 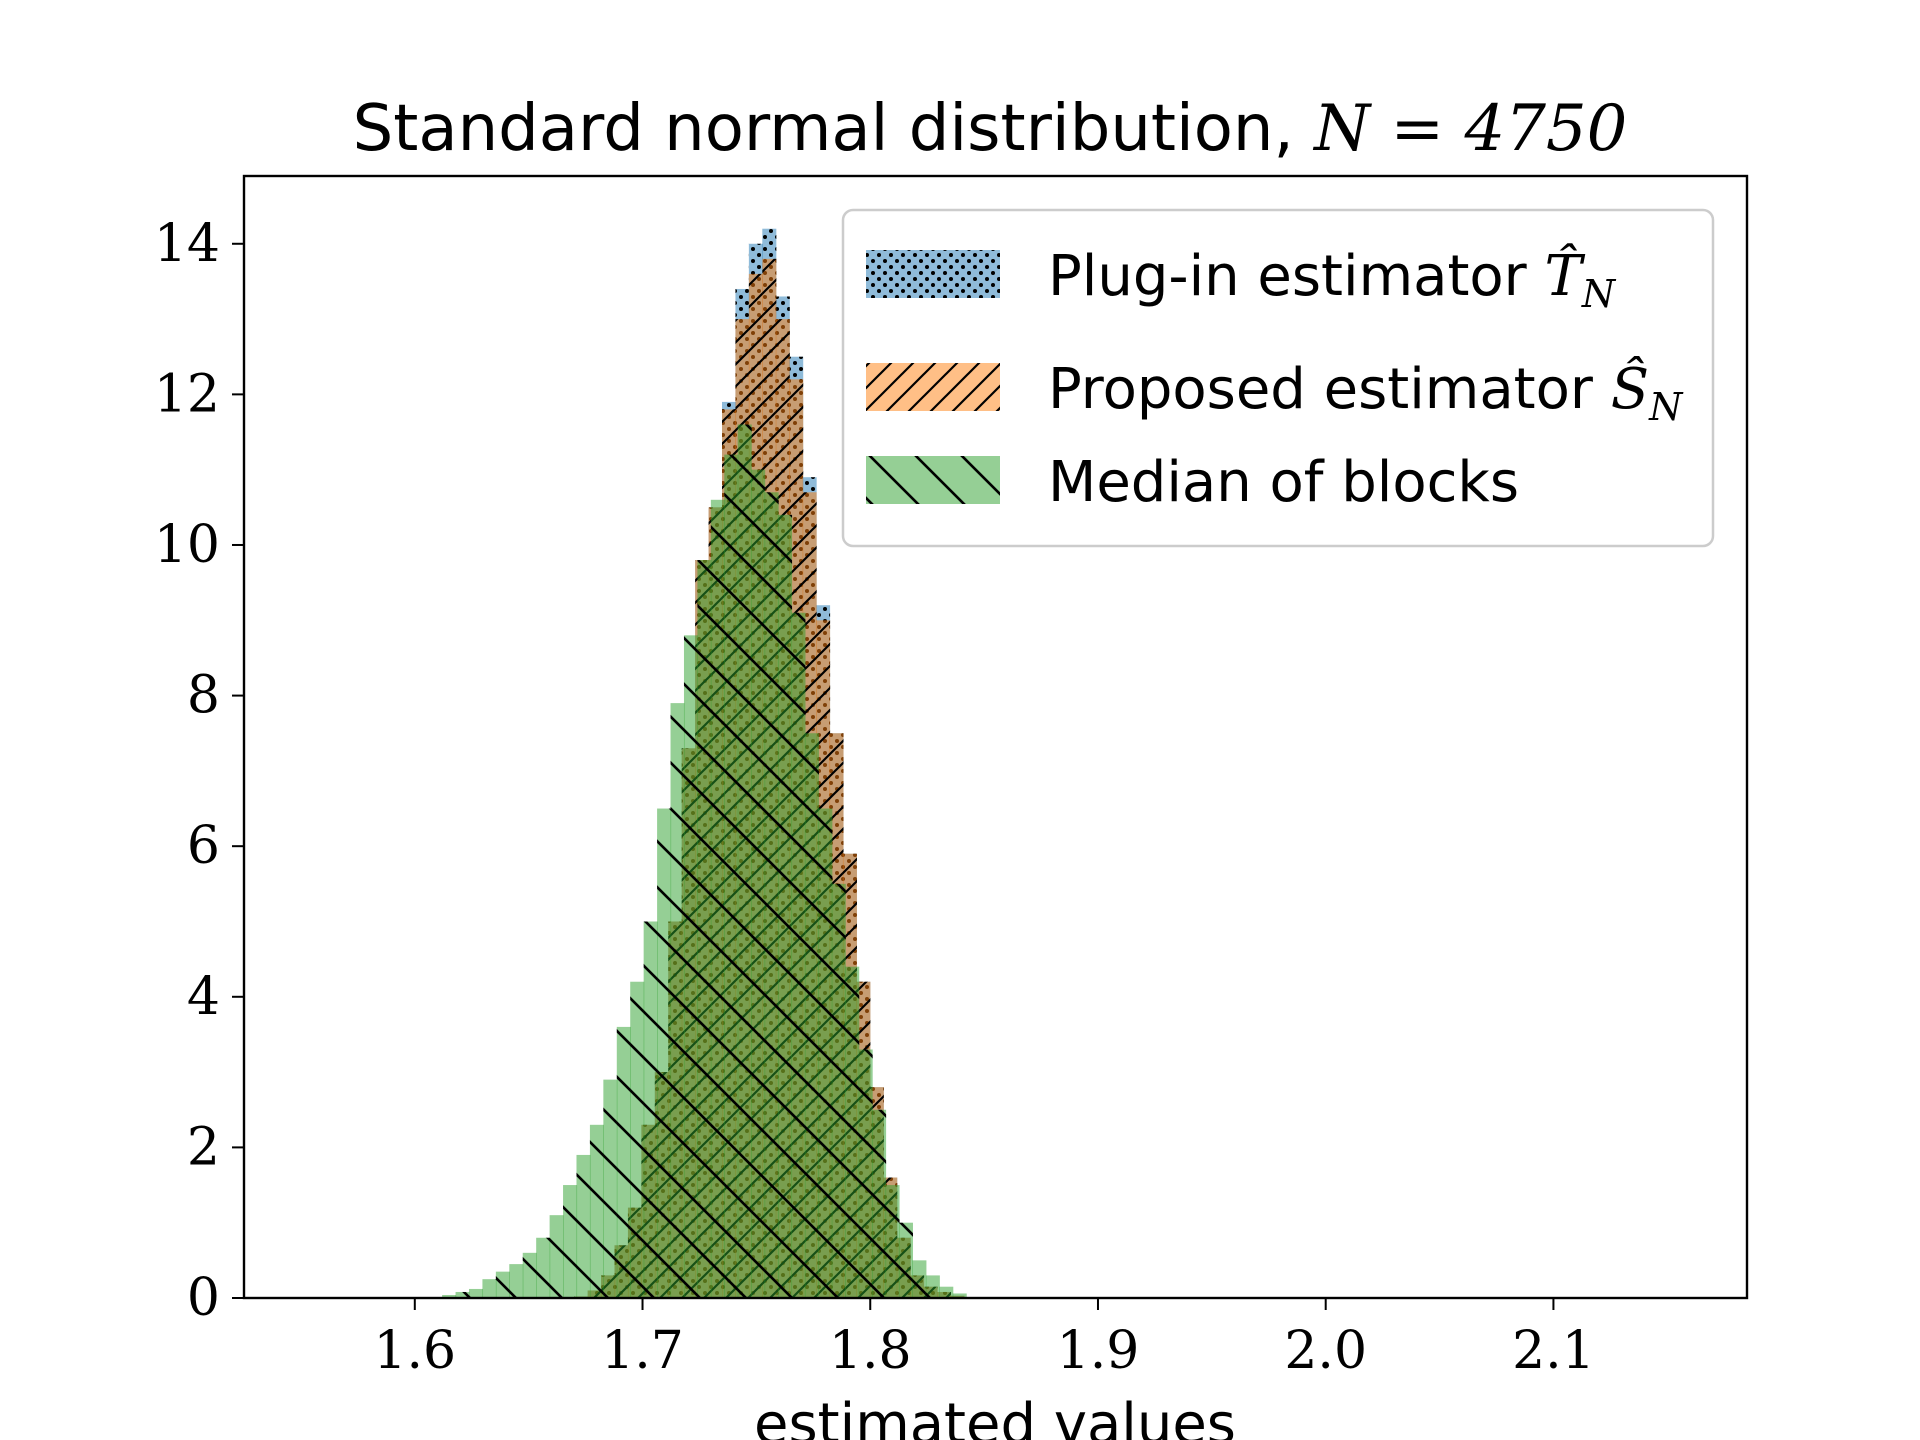 What do you see at coordinates (203, 846) in the screenshot?
I see `y-tick-label: 6` at bounding box center [203, 846].